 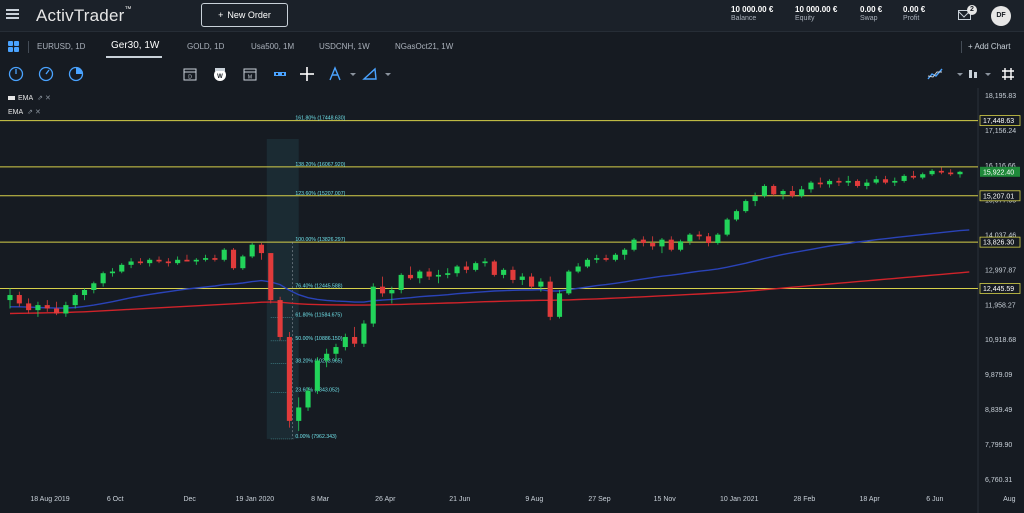 What do you see at coordinates (989, 46) in the screenshot?
I see `add-chart-button: + Add Chart` at bounding box center [989, 46].